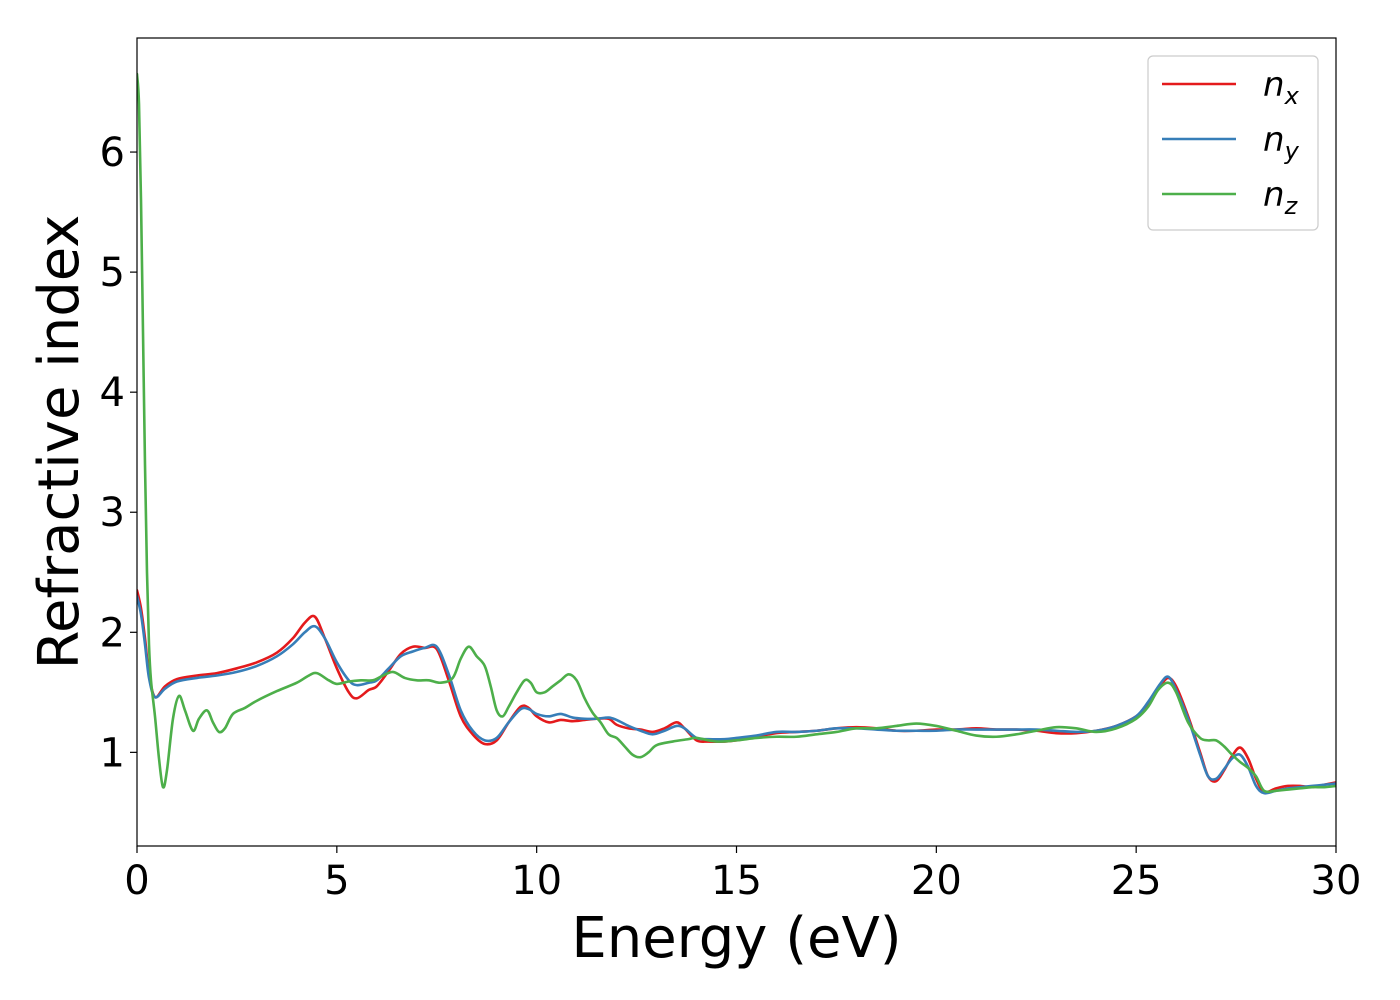 Image resolution: width=1400 pixels, height=1000 pixels. I want to click on x-tick-label: 5, so click(336, 881).